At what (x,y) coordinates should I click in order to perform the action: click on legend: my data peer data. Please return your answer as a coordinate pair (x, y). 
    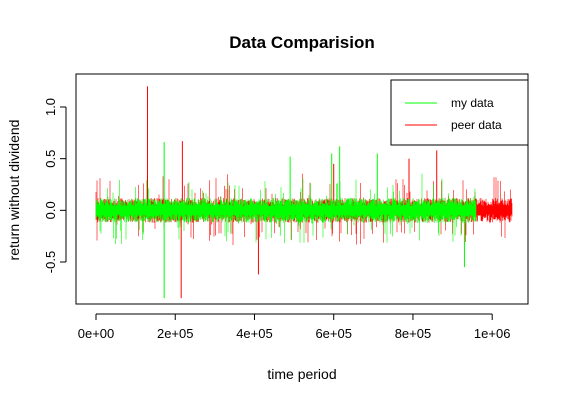
    Looking at the image, I should click on (459, 112).